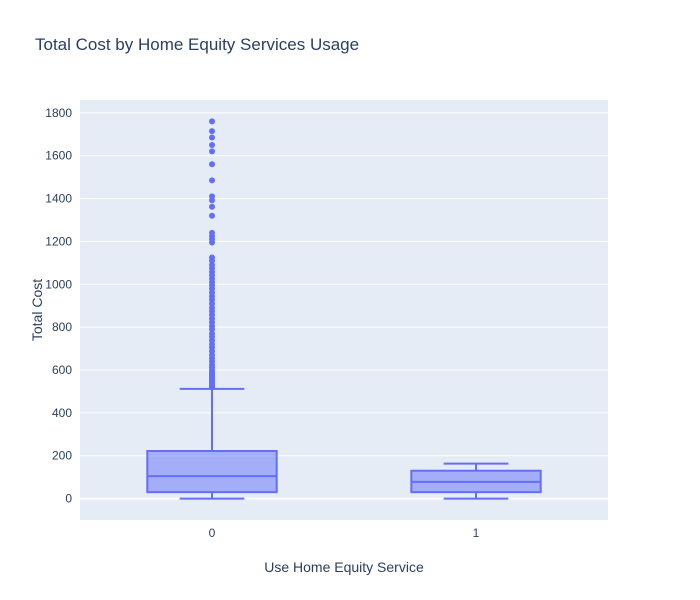 Image resolution: width=700 pixels, height=600 pixels. I want to click on y-axis-title: Total Cost, so click(37, 310).